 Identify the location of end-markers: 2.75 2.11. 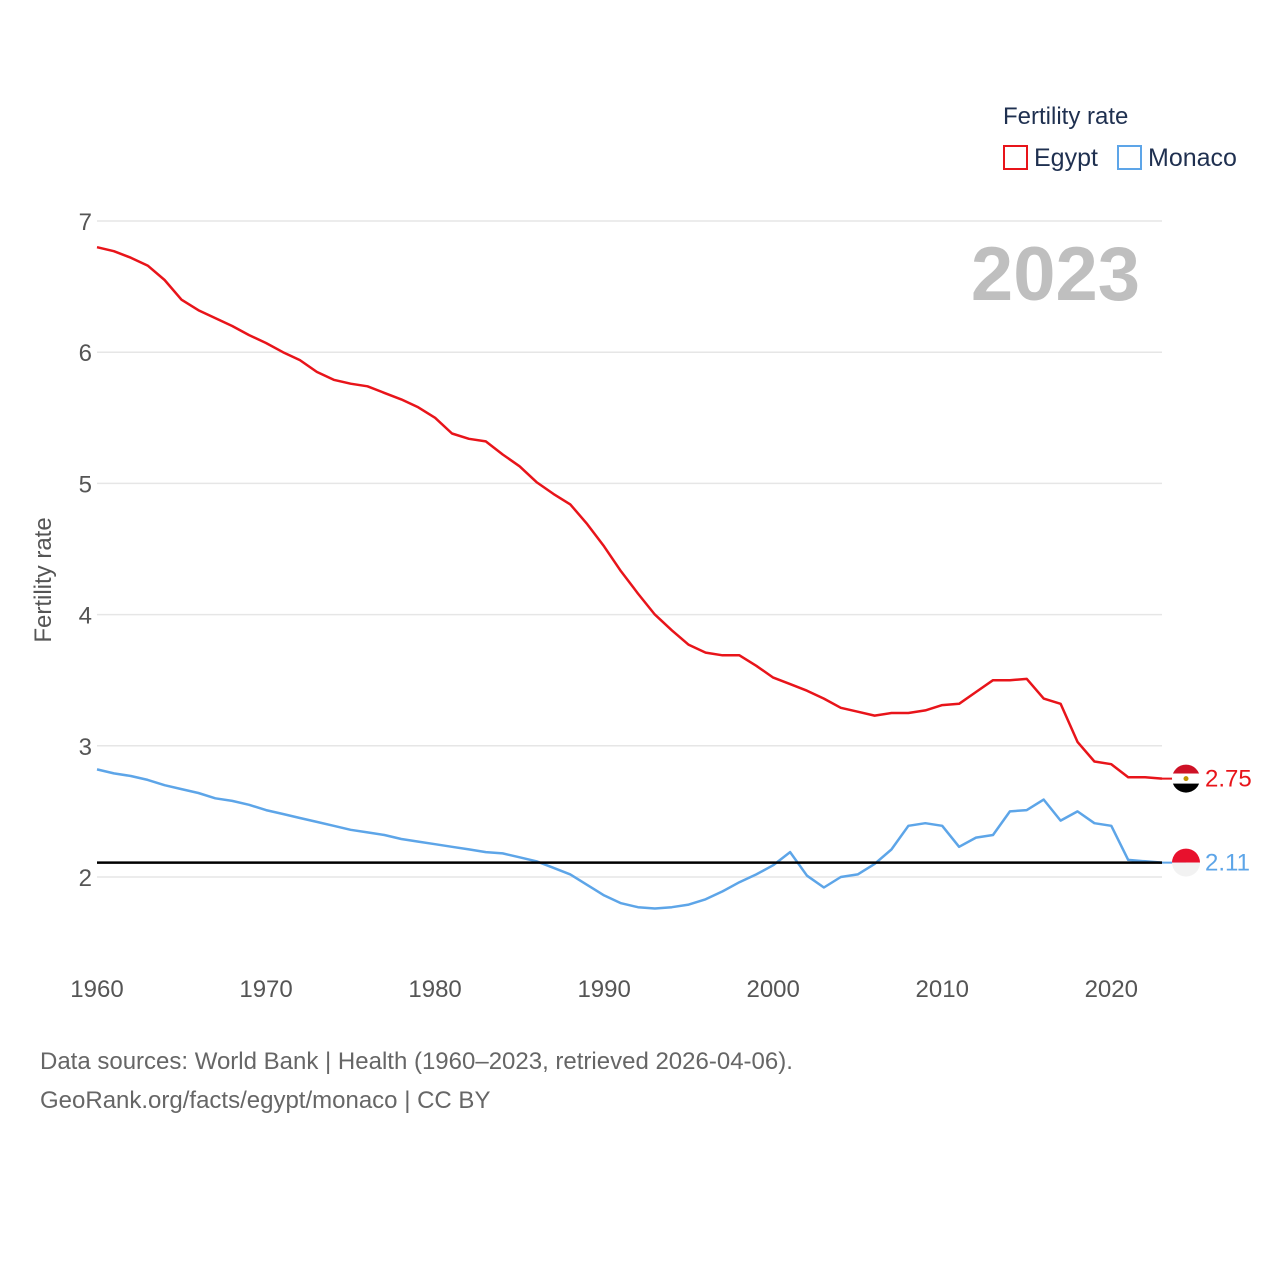
(1207, 820).